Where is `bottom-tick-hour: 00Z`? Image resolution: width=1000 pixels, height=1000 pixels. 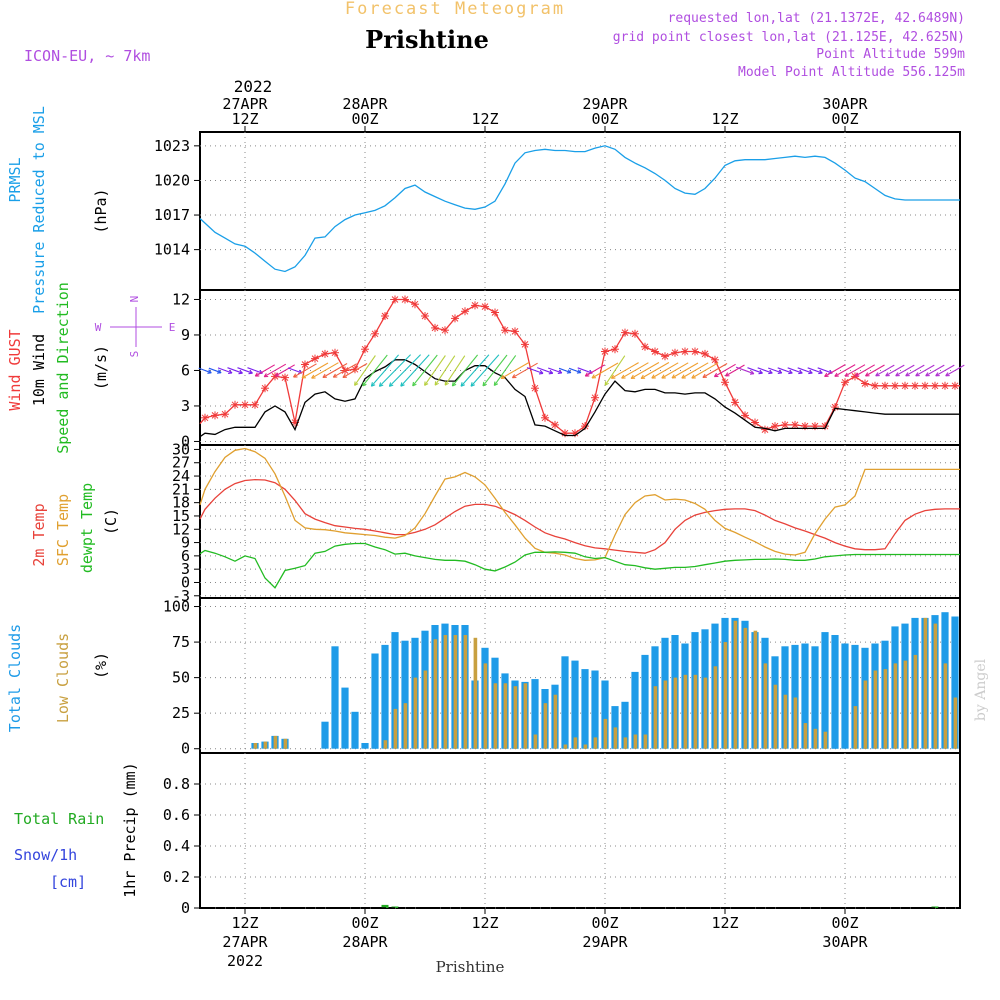
bottom-tick-hour: 00Z is located at coordinates (364, 923).